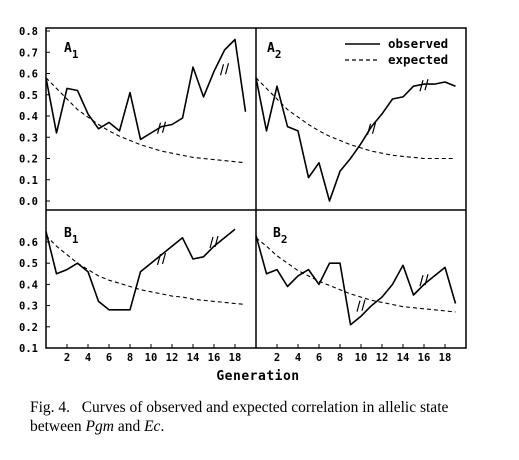  Describe the element at coordinates (28, 202) in the screenshot. I see `y-tick-label-a1: 0.0` at that location.